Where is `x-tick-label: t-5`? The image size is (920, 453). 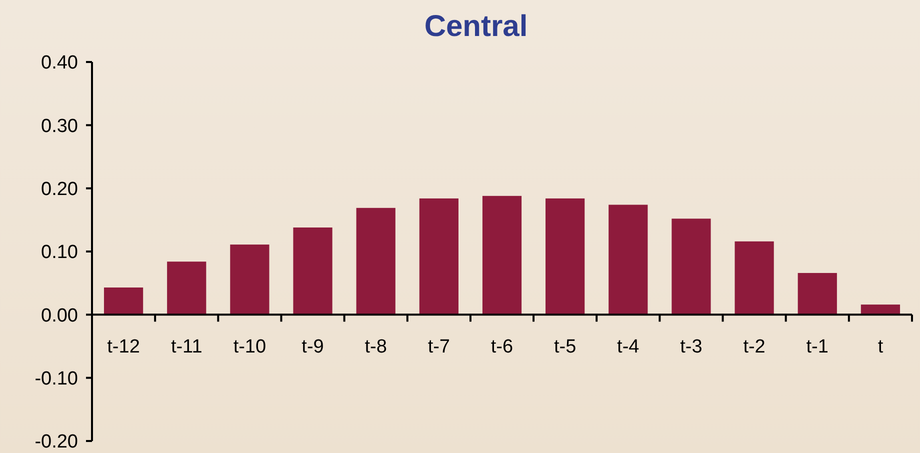
x-tick-label: t-5 is located at coordinates (565, 347).